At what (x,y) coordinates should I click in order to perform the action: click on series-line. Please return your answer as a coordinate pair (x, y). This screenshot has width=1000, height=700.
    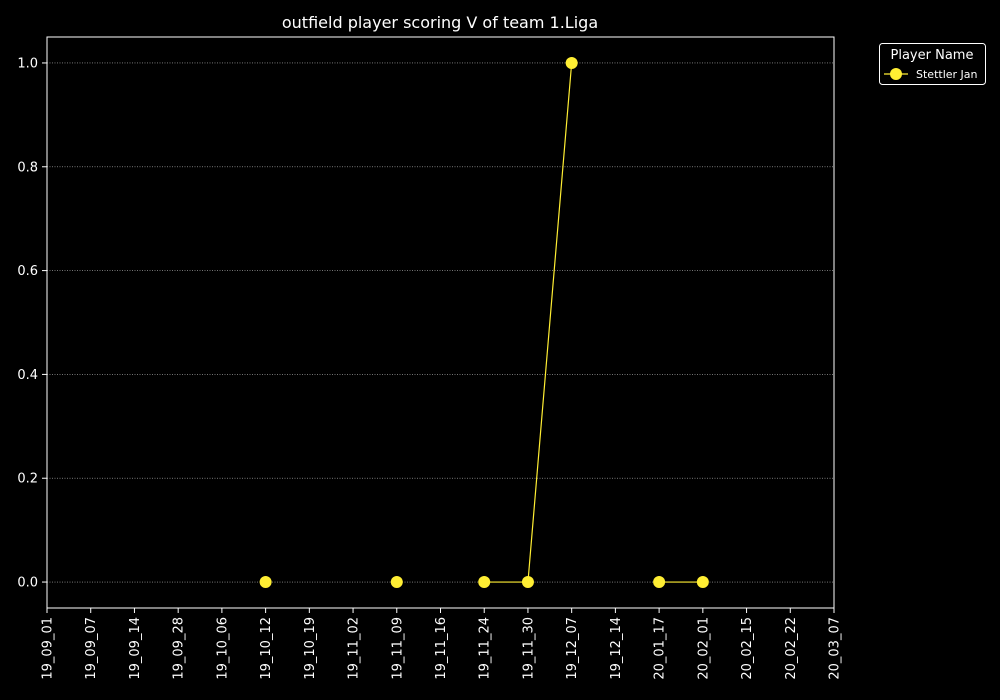
    Looking at the image, I should click on (528, 322).